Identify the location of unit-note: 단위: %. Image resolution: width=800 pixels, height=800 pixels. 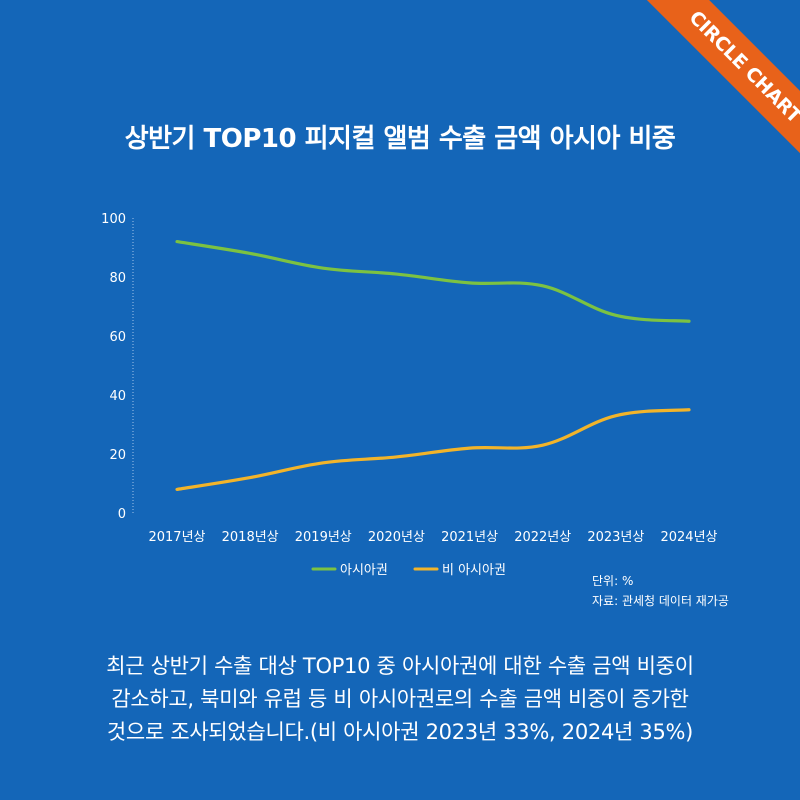
(613, 581).